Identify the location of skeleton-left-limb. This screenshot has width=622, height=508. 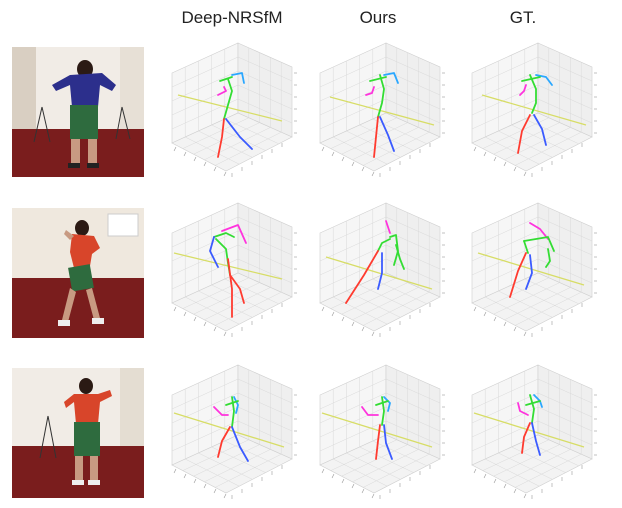
(240, 444).